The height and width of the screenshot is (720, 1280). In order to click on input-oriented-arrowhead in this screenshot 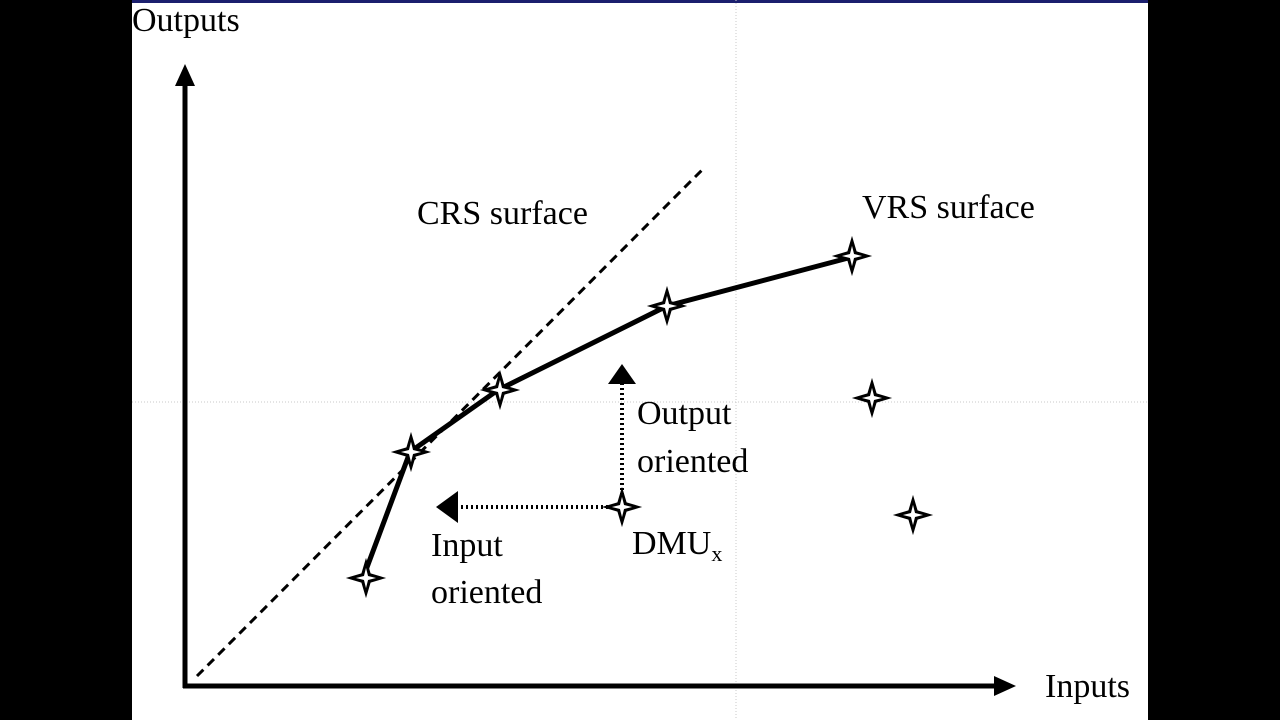, I will do `click(447, 507)`.